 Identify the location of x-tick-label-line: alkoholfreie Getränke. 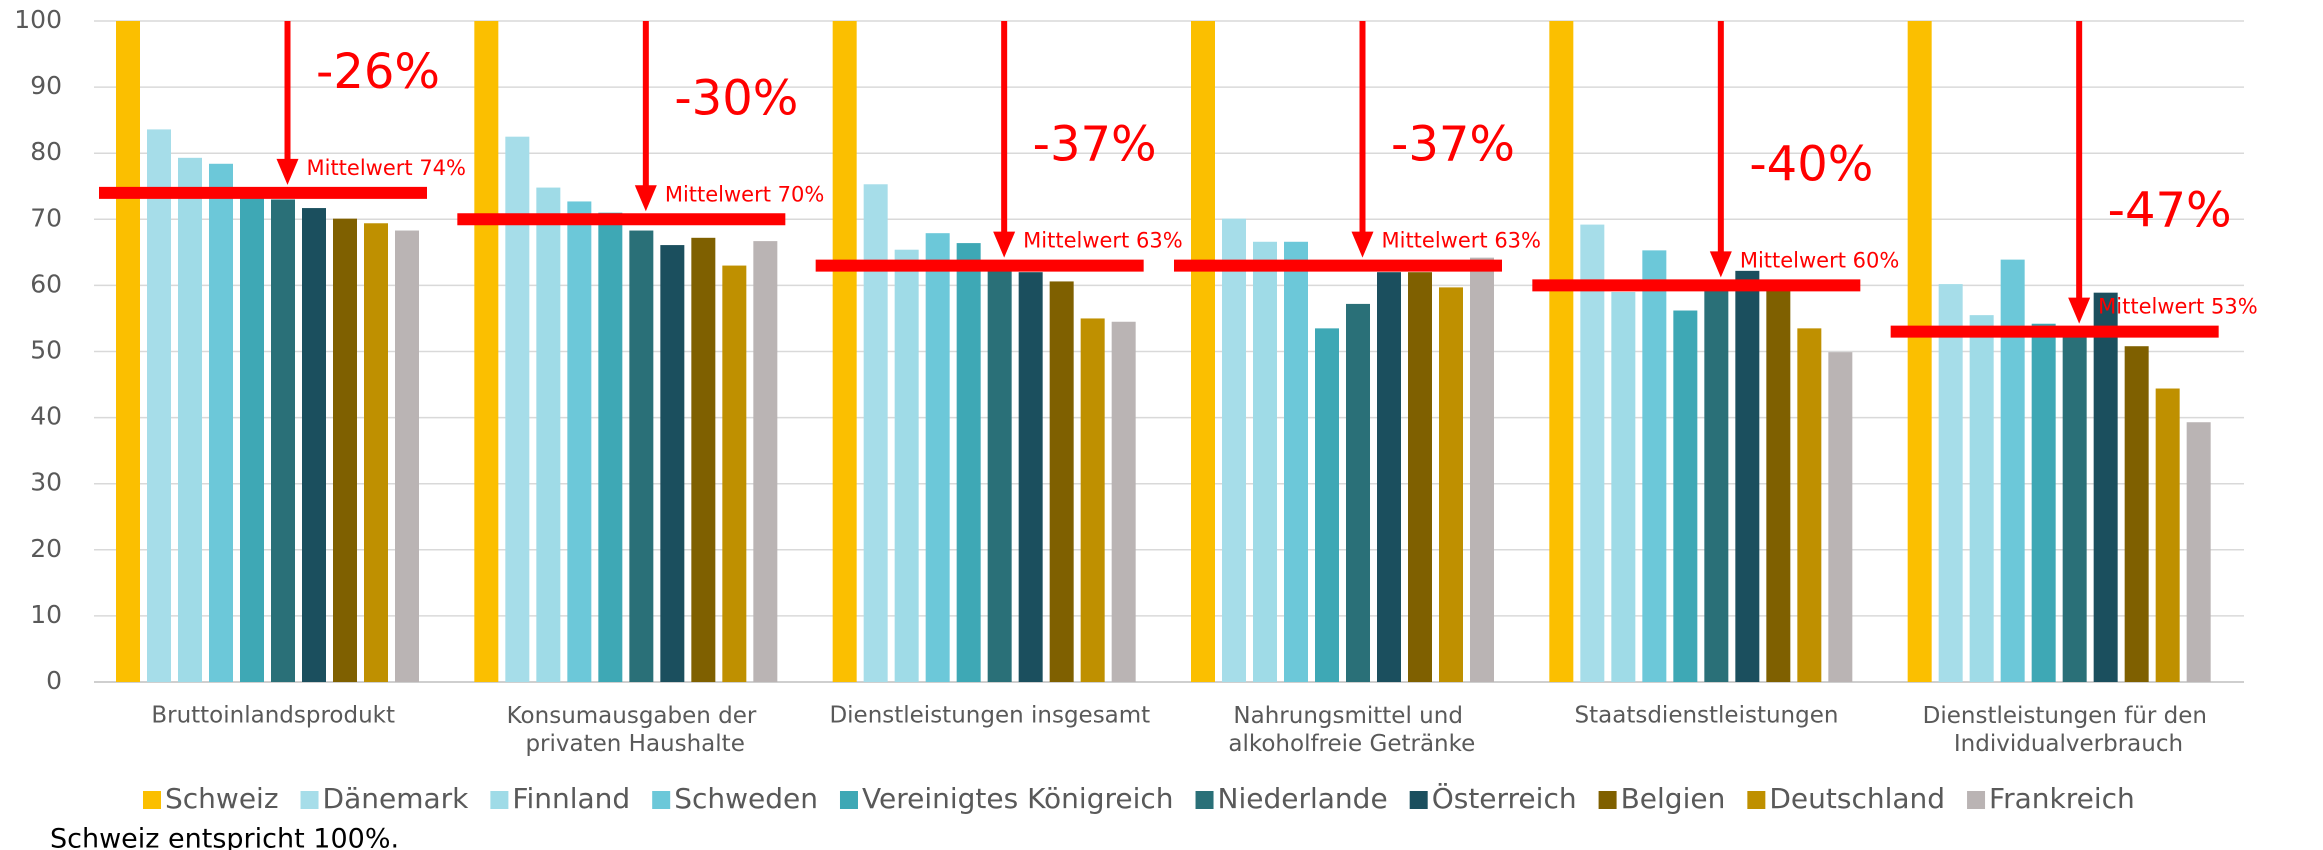
(1348, 744).